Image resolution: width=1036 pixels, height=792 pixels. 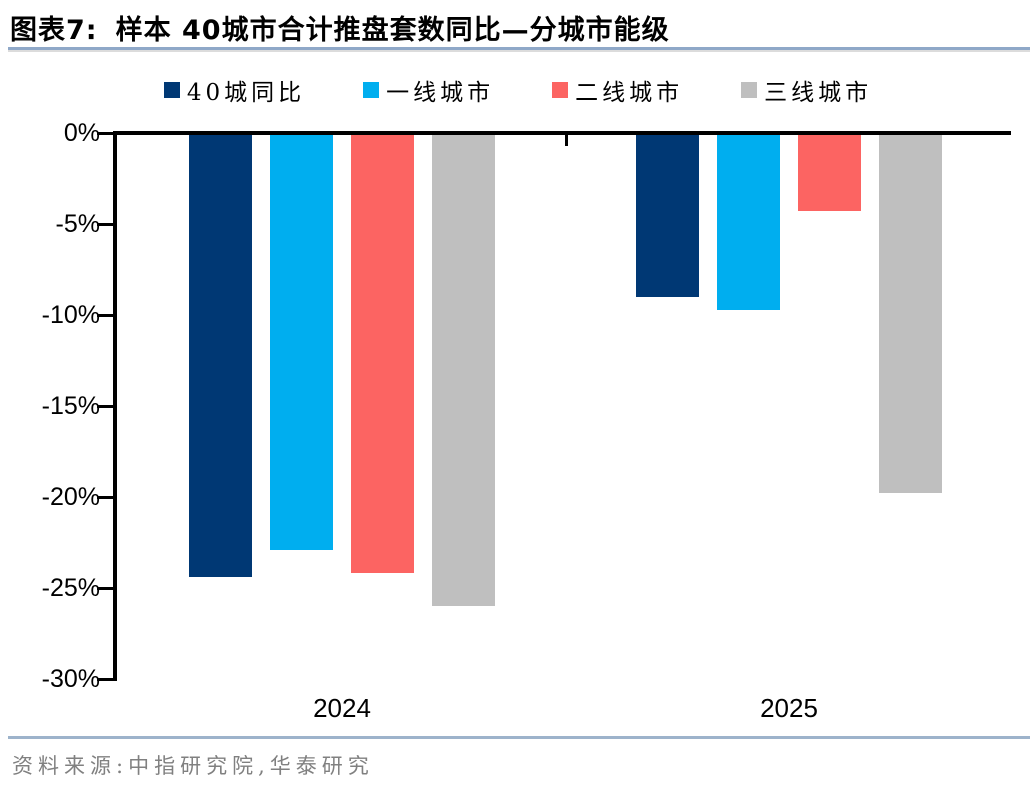 I want to click on legend-label: 二线城市, so click(x=629, y=93).